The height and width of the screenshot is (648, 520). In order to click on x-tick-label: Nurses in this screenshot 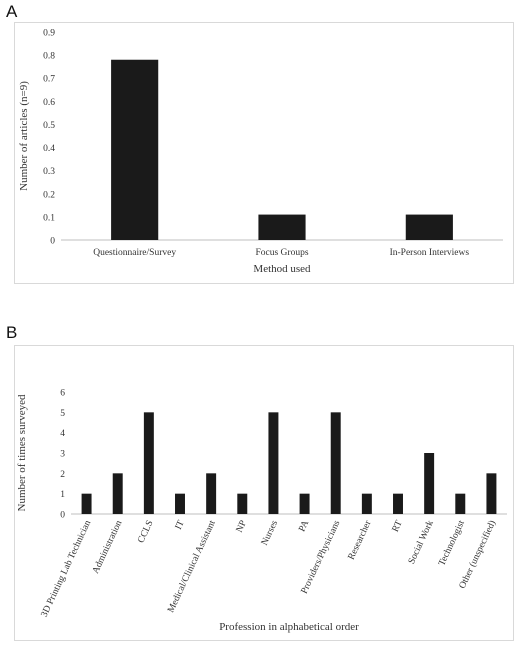, I will do `click(270, 533)`.